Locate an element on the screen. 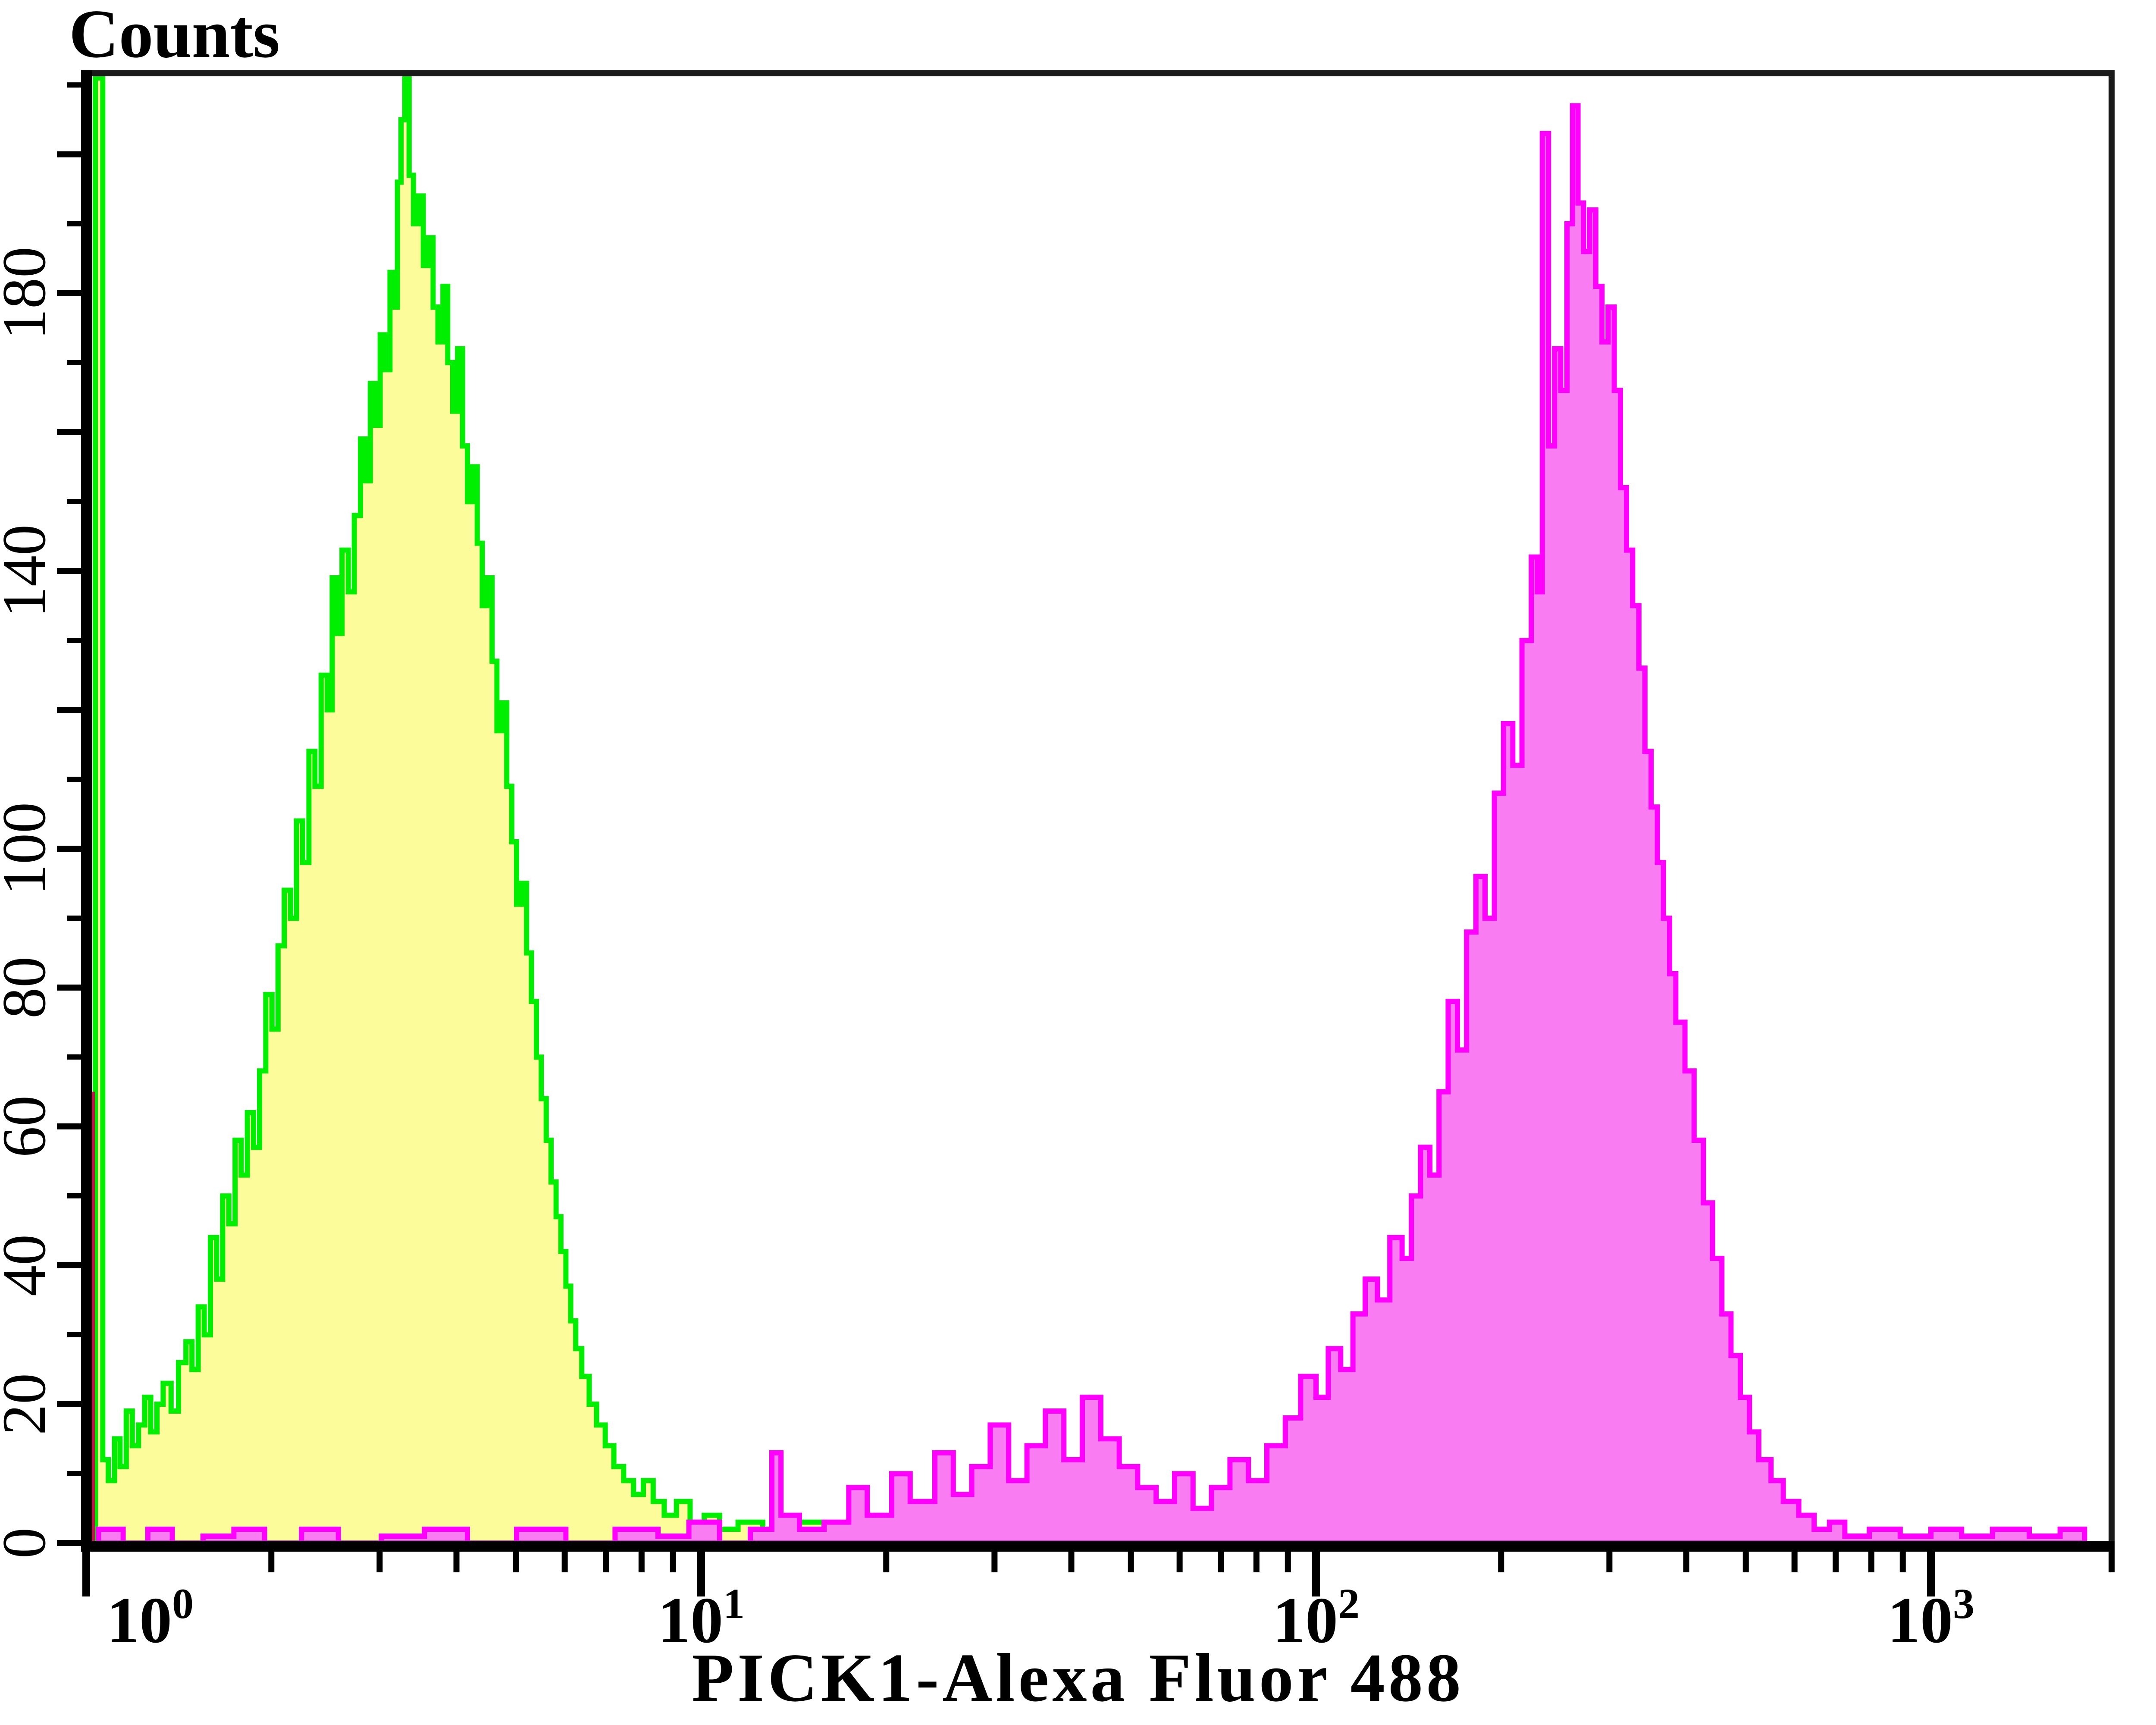 The height and width of the screenshot is (1725, 2156). x-tick-label: 10⁰ is located at coordinates (150, 1618).